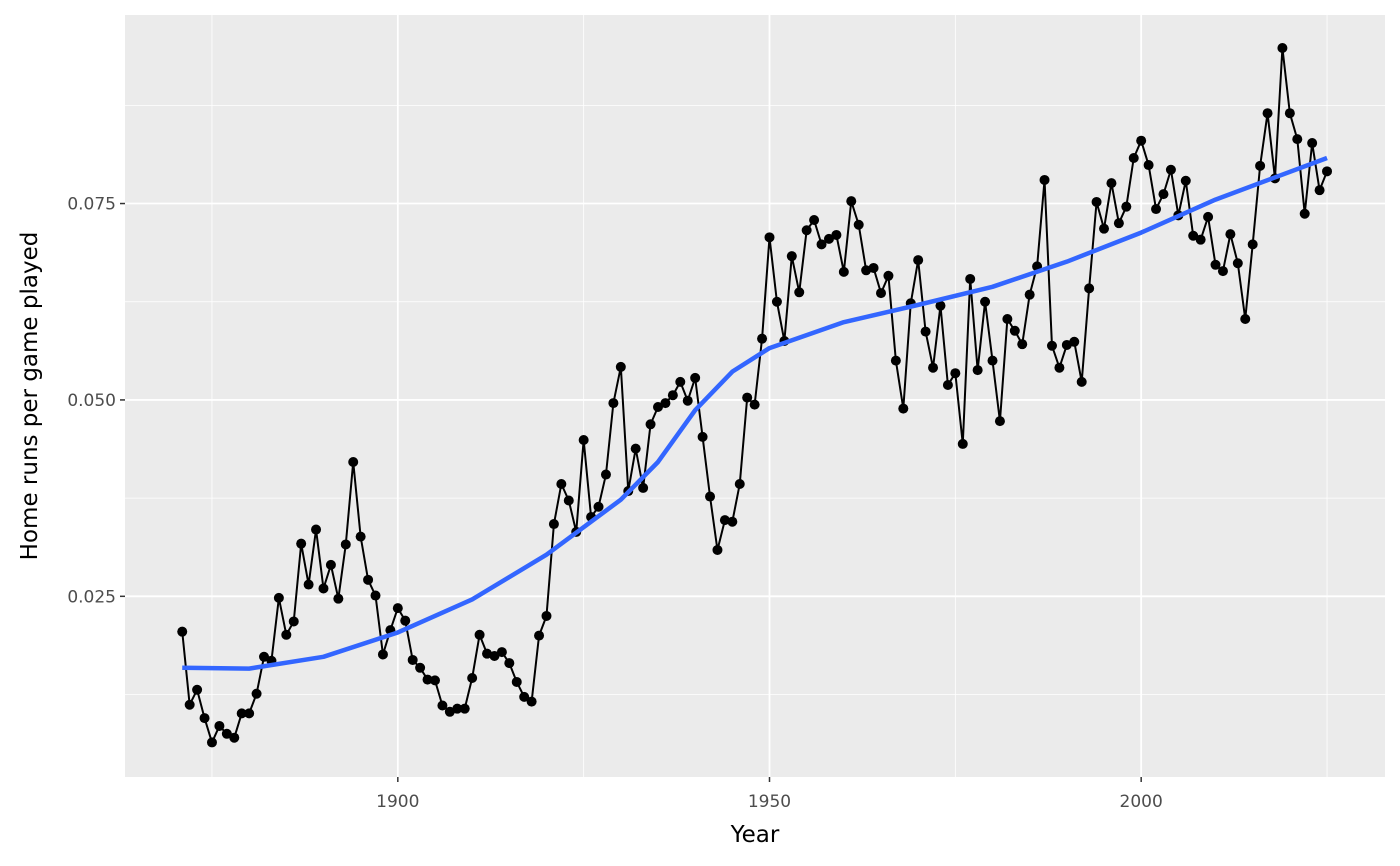 This screenshot has width=1400, height=866. What do you see at coordinates (769, 802) in the screenshot?
I see `x-tick-label: 1950` at bounding box center [769, 802].